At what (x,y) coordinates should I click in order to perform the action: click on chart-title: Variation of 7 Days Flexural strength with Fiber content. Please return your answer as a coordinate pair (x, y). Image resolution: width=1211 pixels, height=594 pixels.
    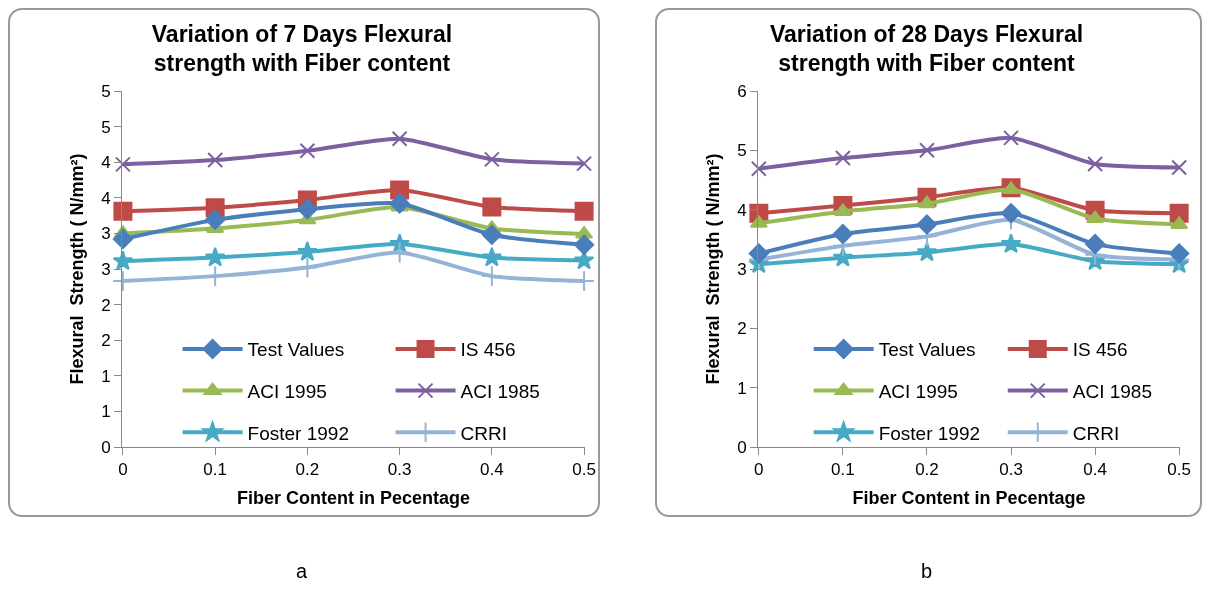
    Looking at the image, I should click on (302, 48).